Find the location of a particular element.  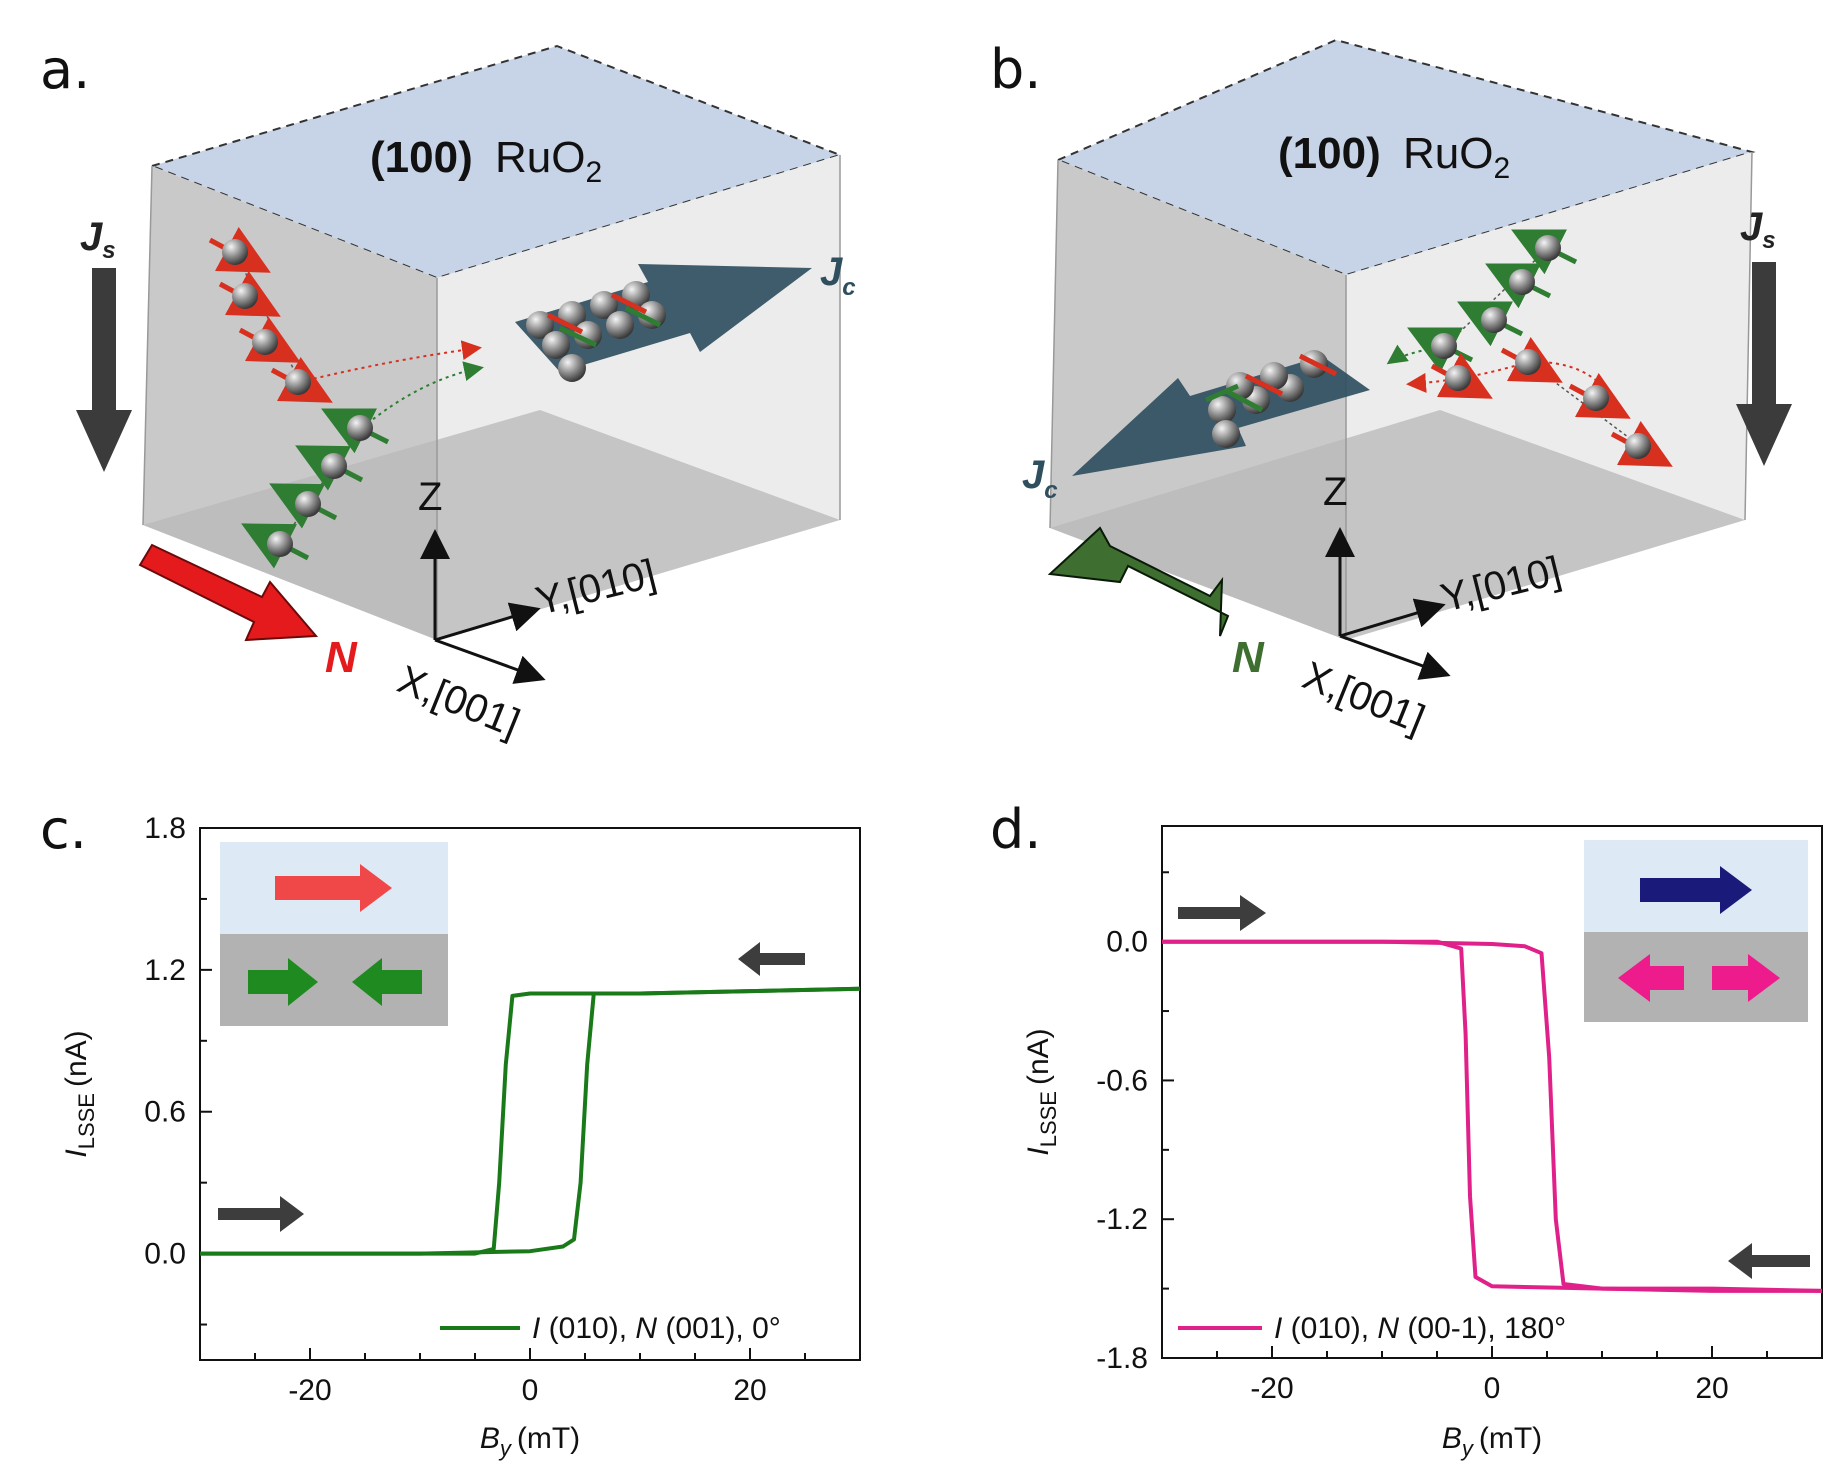

y-tick-label: 1.2 is located at coordinates (165, 970).